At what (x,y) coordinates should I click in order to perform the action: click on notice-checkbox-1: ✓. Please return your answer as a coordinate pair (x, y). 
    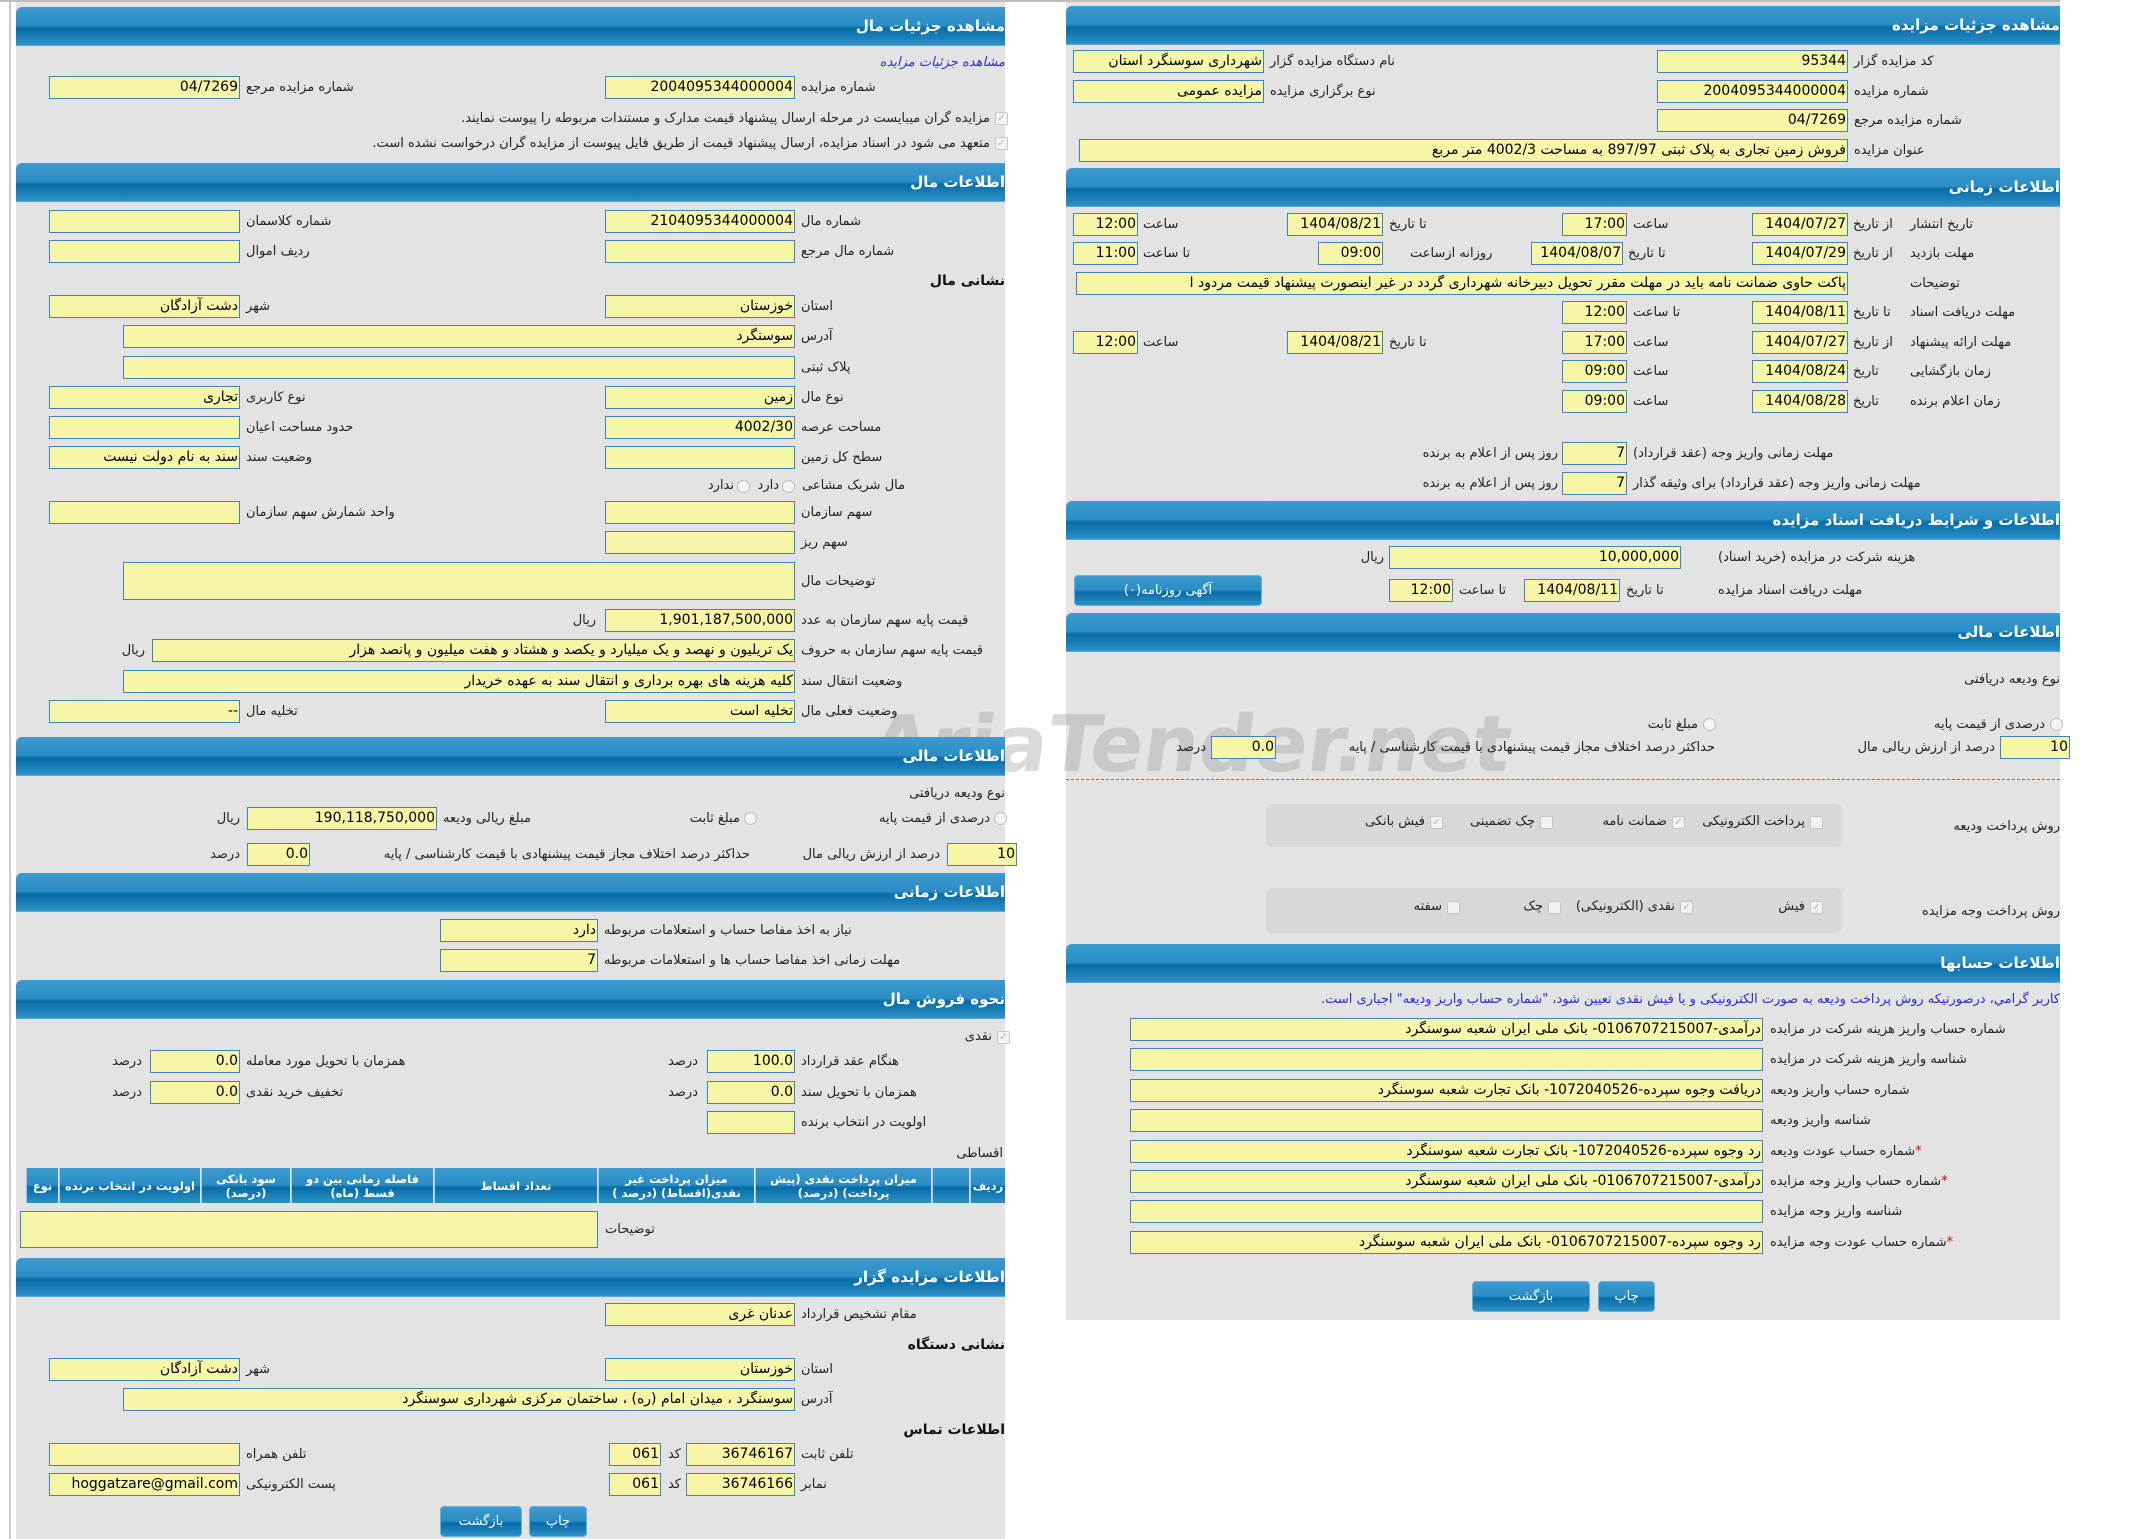
    Looking at the image, I should click on (1001, 118).